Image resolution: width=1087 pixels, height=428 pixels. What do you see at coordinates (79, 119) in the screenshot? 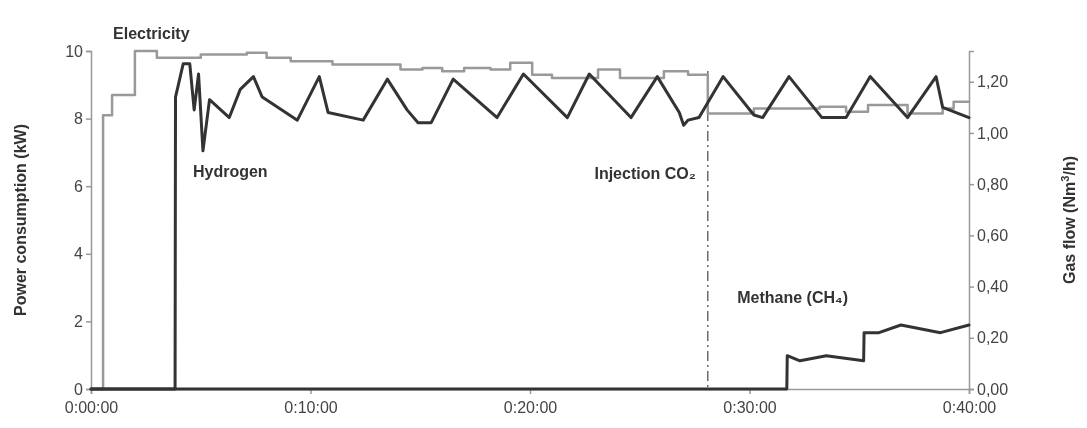
I see `y-tick-label: 8` at bounding box center [79, 119].